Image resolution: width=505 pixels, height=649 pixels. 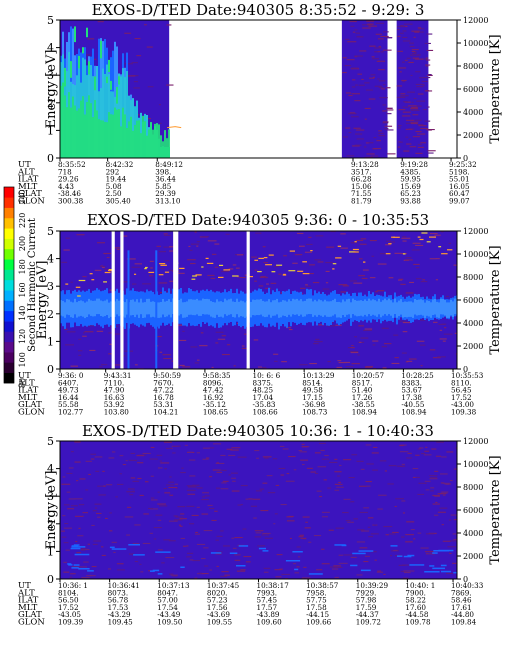 What do you see at coordinates (462, 404) in the screenshot?
I see `ephemeris-value: -43.00` at bounding box center [462, 404].